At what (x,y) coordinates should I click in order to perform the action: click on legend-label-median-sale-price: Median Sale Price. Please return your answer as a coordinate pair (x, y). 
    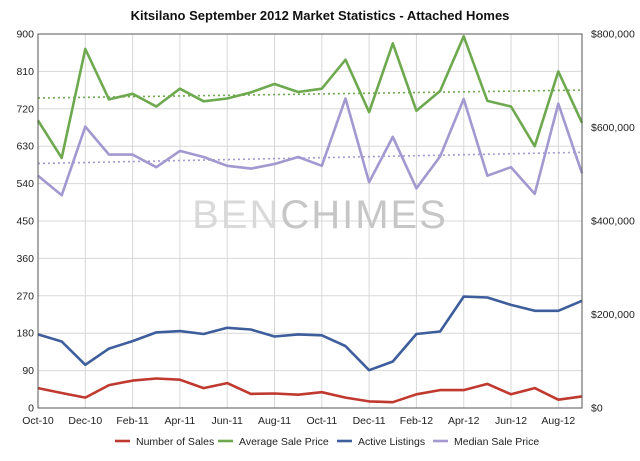
    Looking at the image, I should click on (496, 442).